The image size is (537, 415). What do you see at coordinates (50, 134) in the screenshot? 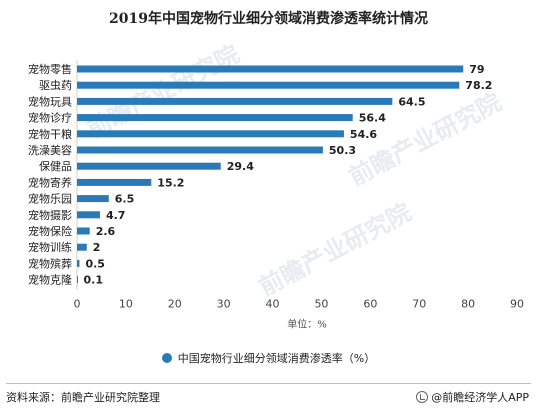
I see `category-label: 宠物干粮` at bounding box center [50, 134].